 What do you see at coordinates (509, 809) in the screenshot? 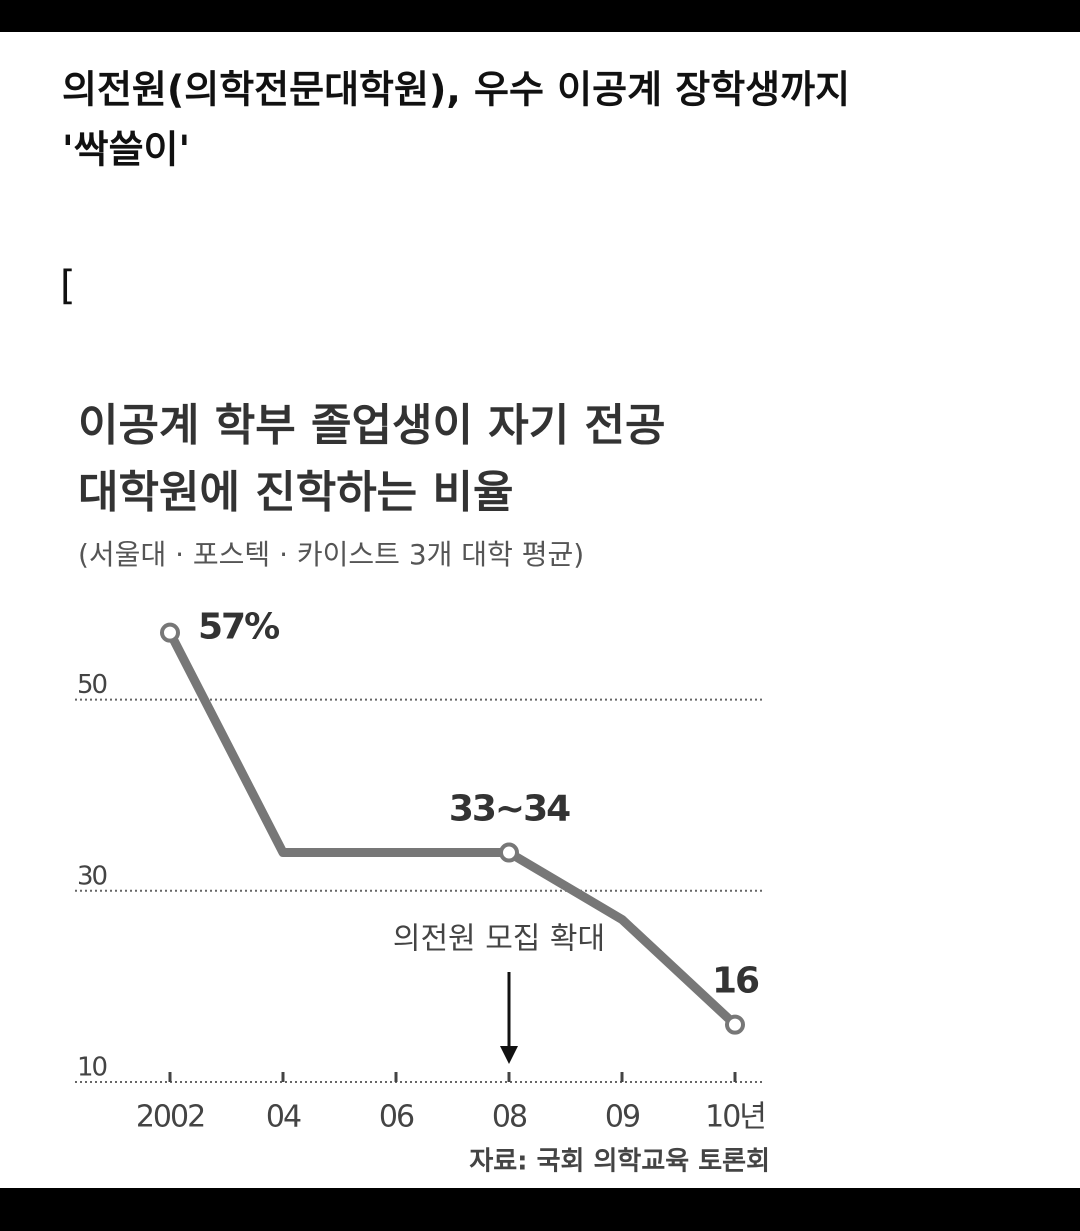
I see `value-label: 33~34` at bounding box center [509, 809].